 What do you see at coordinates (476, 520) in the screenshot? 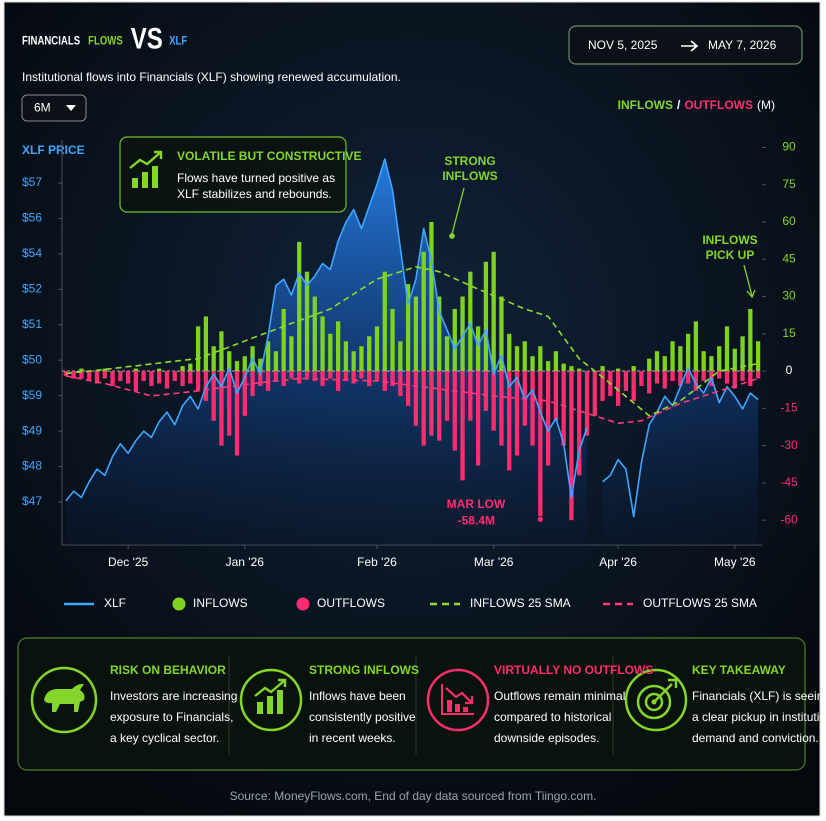
I see `value-label: -58.4M` at bounding box center [476, 520].